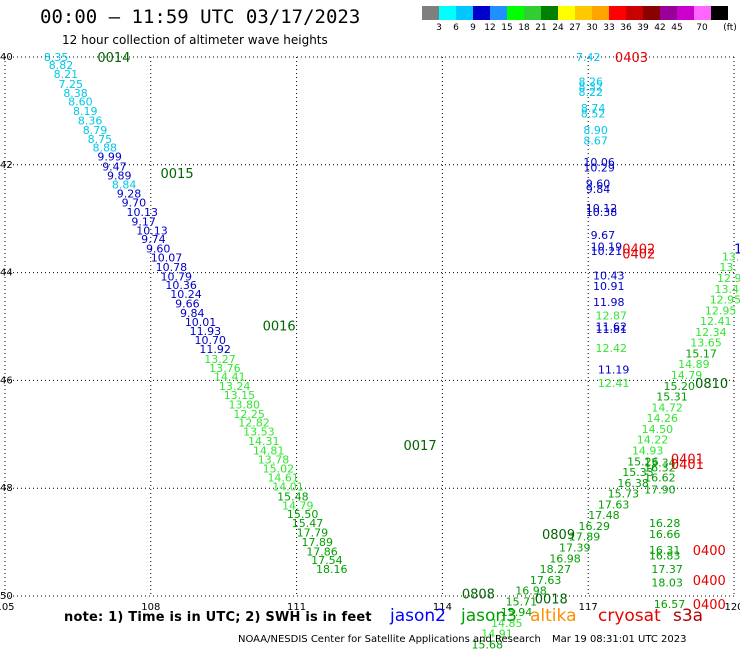 The width and height of the screenshot is (740, 650). I want to click on wave-height-label: 8.67, so click(595, 141).